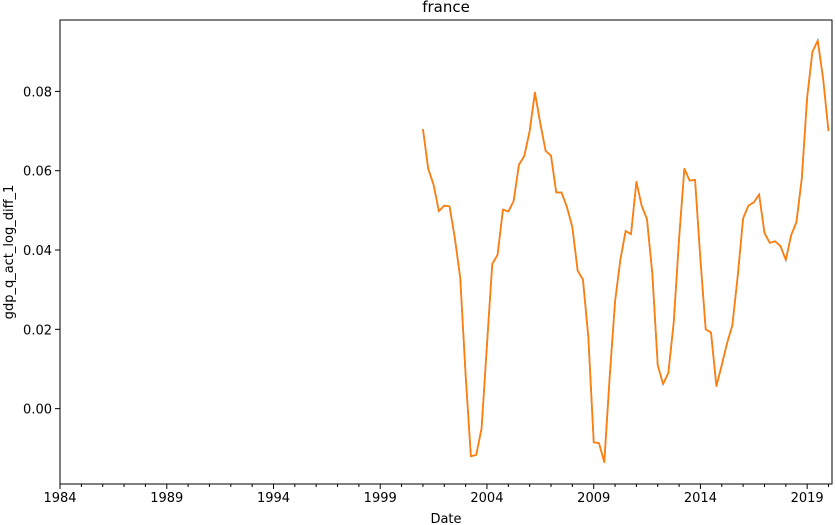  Describe the element at coordinates (446, 8) in the screenshot. I see `chart-title: france` at that location.